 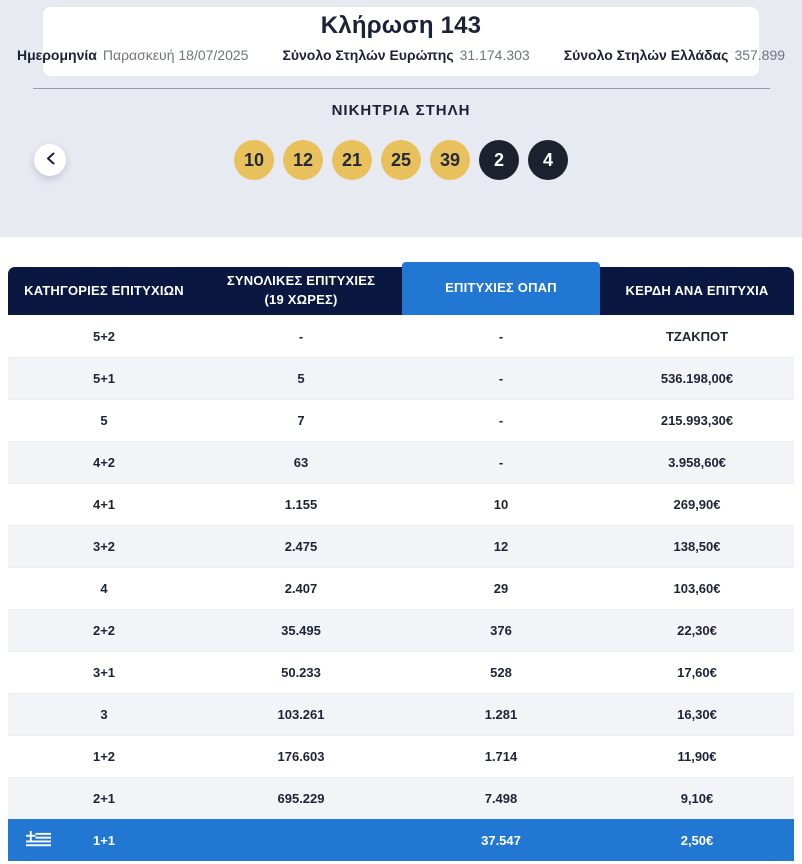 I want to click on table-cell-category: 3, so click(x=104, y=714).